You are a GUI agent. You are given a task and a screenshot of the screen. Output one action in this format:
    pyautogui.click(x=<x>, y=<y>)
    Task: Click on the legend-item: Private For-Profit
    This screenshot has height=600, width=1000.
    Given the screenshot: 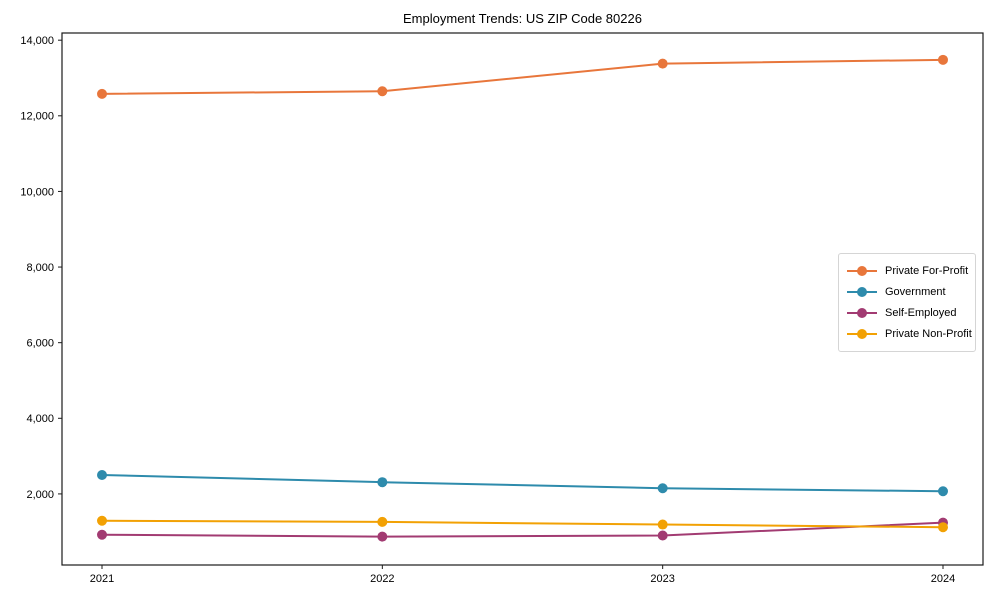 What is the action you would take?
    pyautogui.click(x=908, y=270)
    